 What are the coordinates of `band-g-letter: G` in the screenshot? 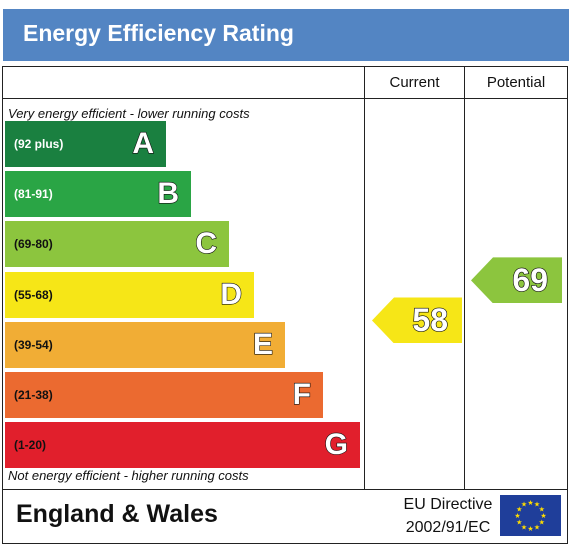 It's located at (336, 445).